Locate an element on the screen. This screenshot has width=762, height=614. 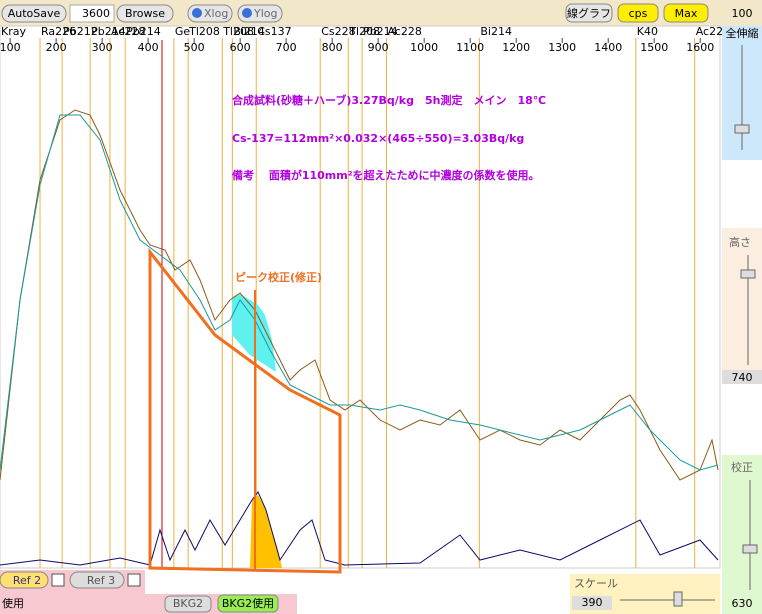
zoom-slider is located at coordinates (742, 129).